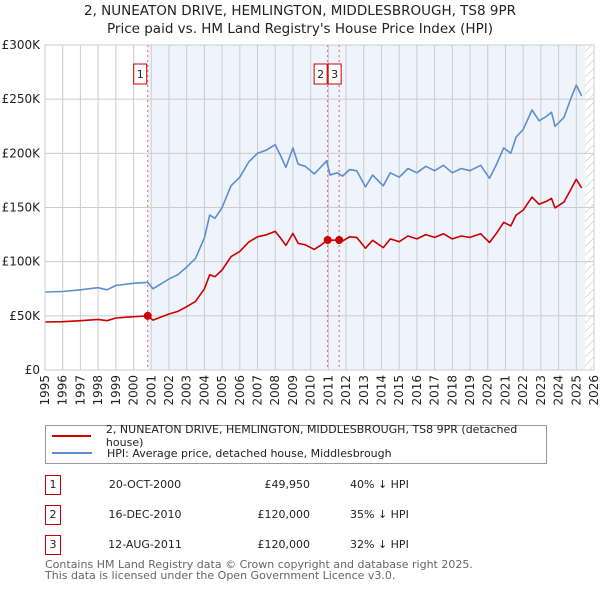 The width and height of the screenshot is (600, 590). I want to click on x-tick-label: 2011, so click(328, 390).